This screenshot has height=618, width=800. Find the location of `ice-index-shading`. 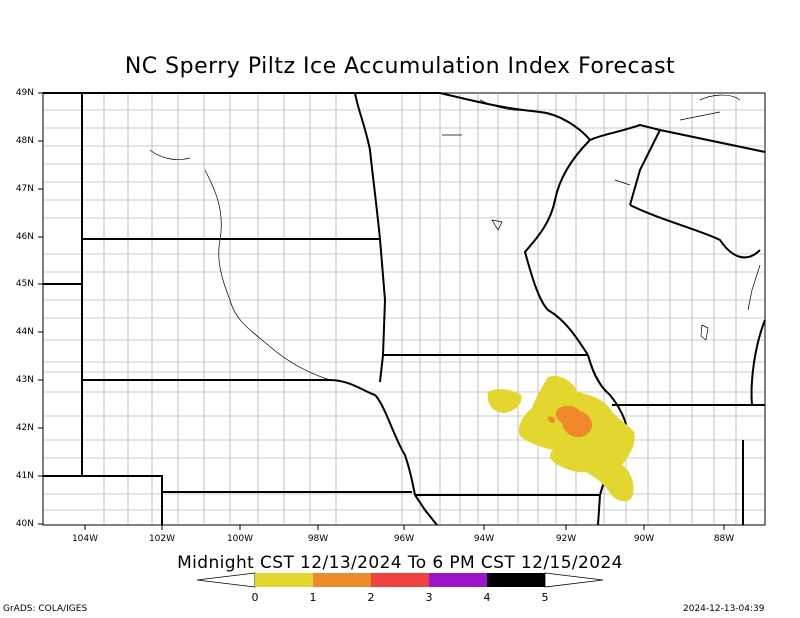

ice-index-shading is located at coordinates (561, 438).